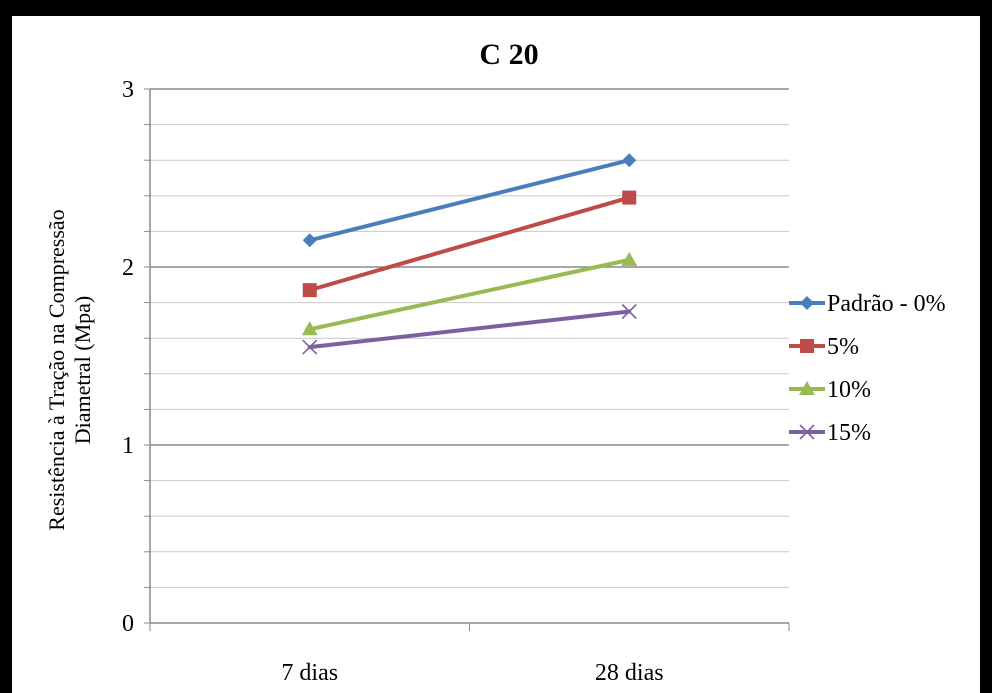  What do you see at coordinates (849, 433) in the screenshot?
I see `legend-label: 15%` at bounding box center [849, 433].